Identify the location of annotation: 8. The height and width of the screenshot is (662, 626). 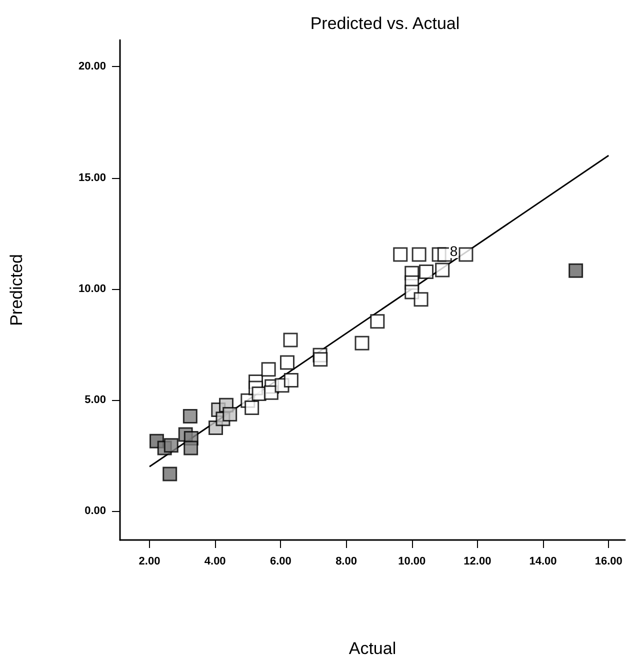
(454, 251).